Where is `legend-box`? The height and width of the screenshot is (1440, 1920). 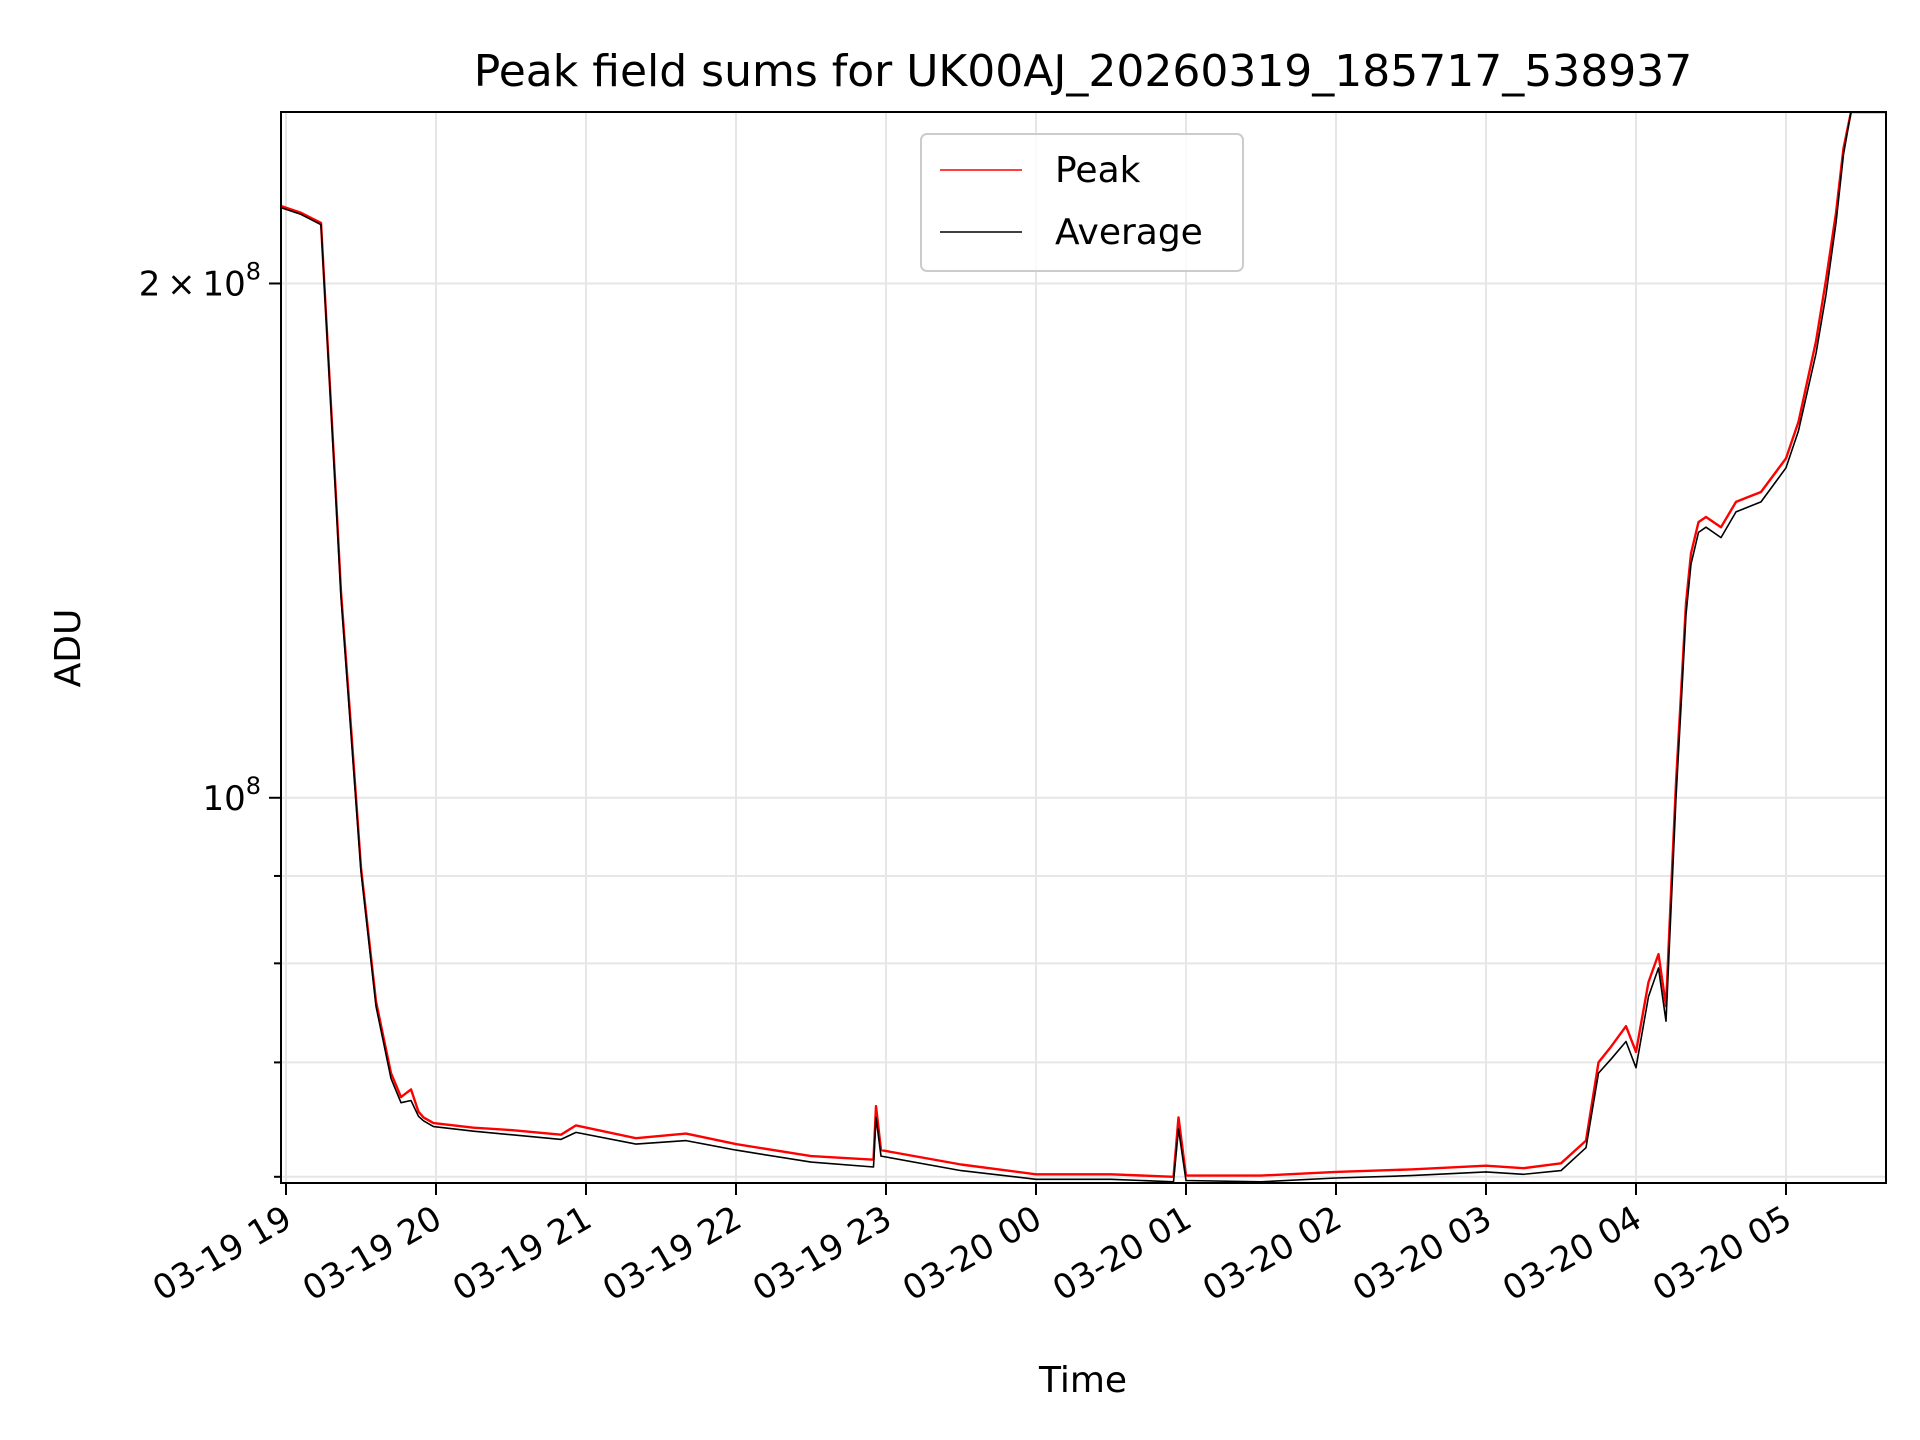
legend-box is located at coordinates (1082, 202).